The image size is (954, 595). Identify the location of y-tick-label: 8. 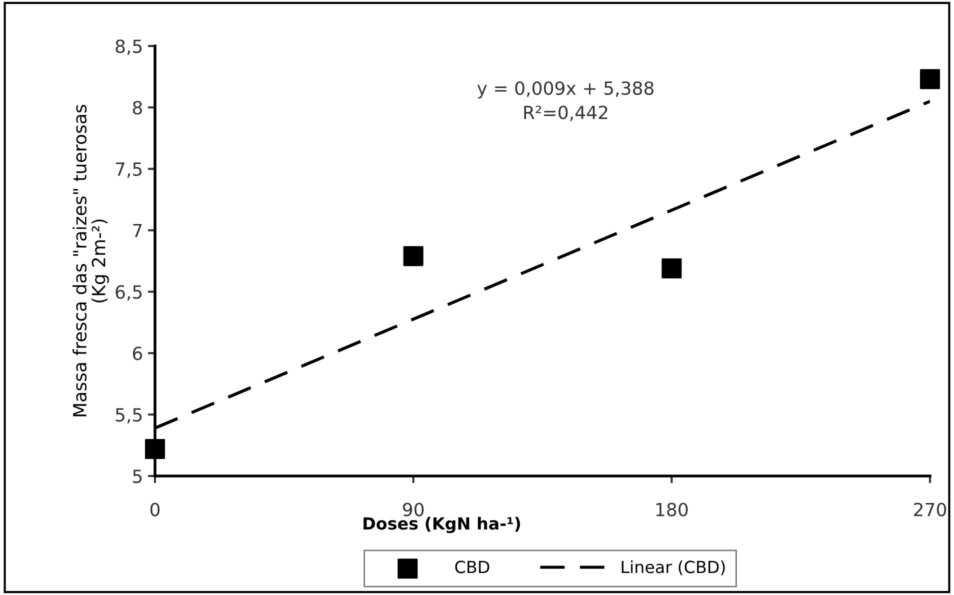
(137, 107).